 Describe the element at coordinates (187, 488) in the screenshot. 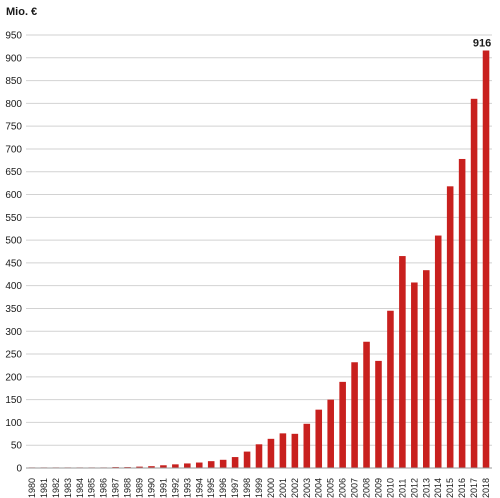

I see `x-tick-label: 1993` at that location.